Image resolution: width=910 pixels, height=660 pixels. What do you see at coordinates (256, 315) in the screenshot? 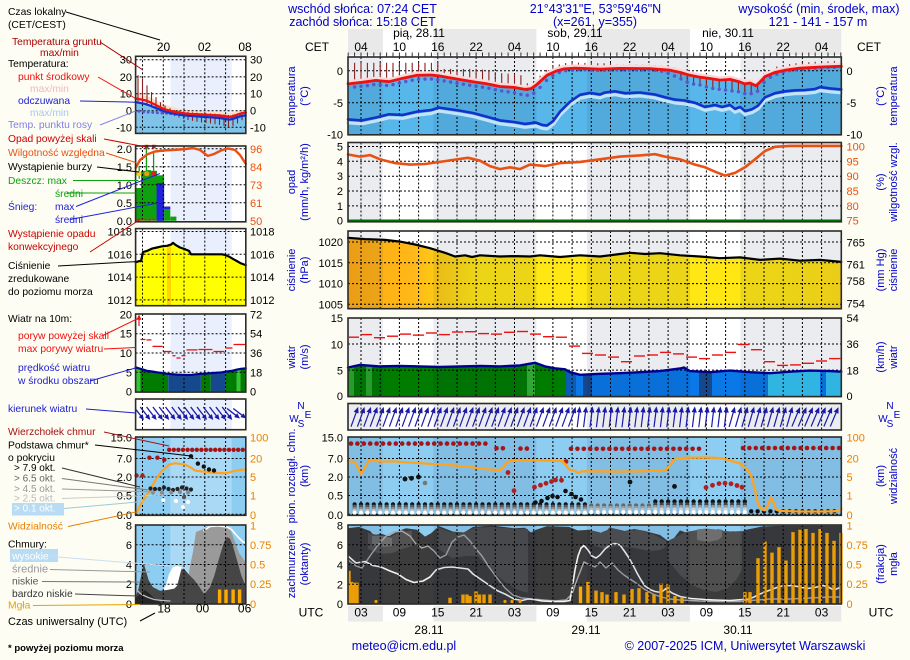
I see `svg-text: 72` at bounding box center [256, 315].